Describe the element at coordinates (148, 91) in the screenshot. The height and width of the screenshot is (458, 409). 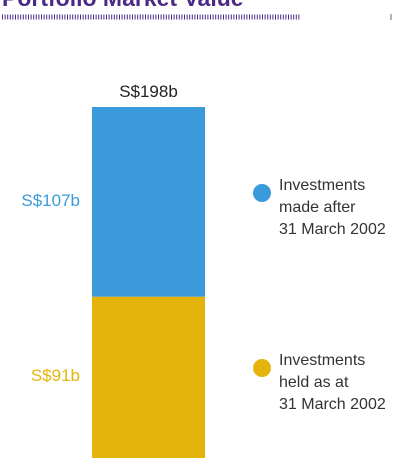
I see `total-label: S$198b` at that location.